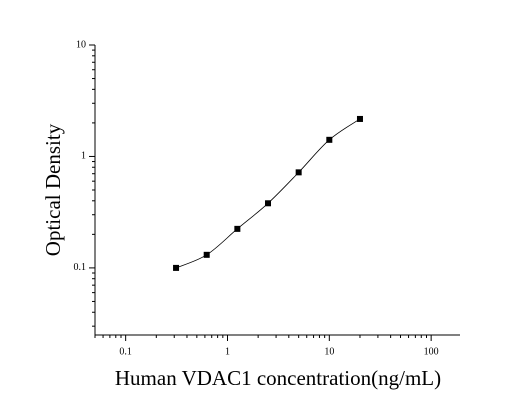  I want to click on fit-curve, so click(268, 193).